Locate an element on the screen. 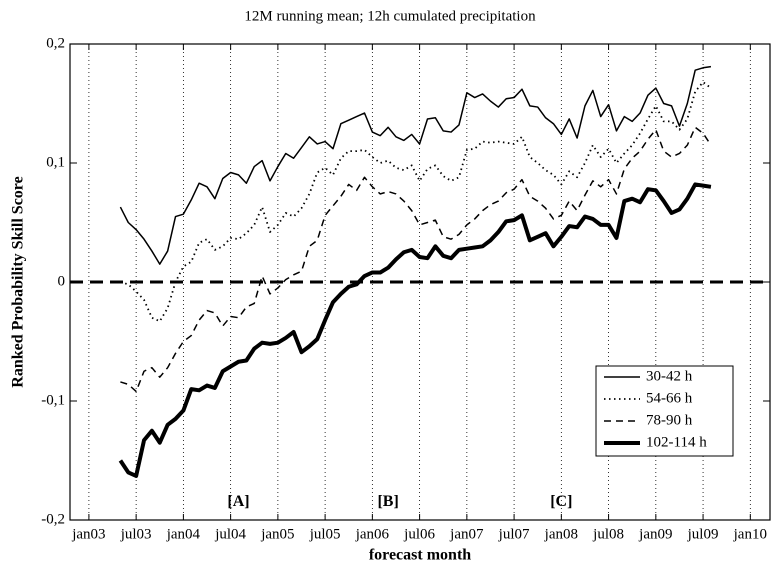 The height and width of the screenshot is (570, 777). x-tick-label: jan10 is located at coordinates (750, 534).